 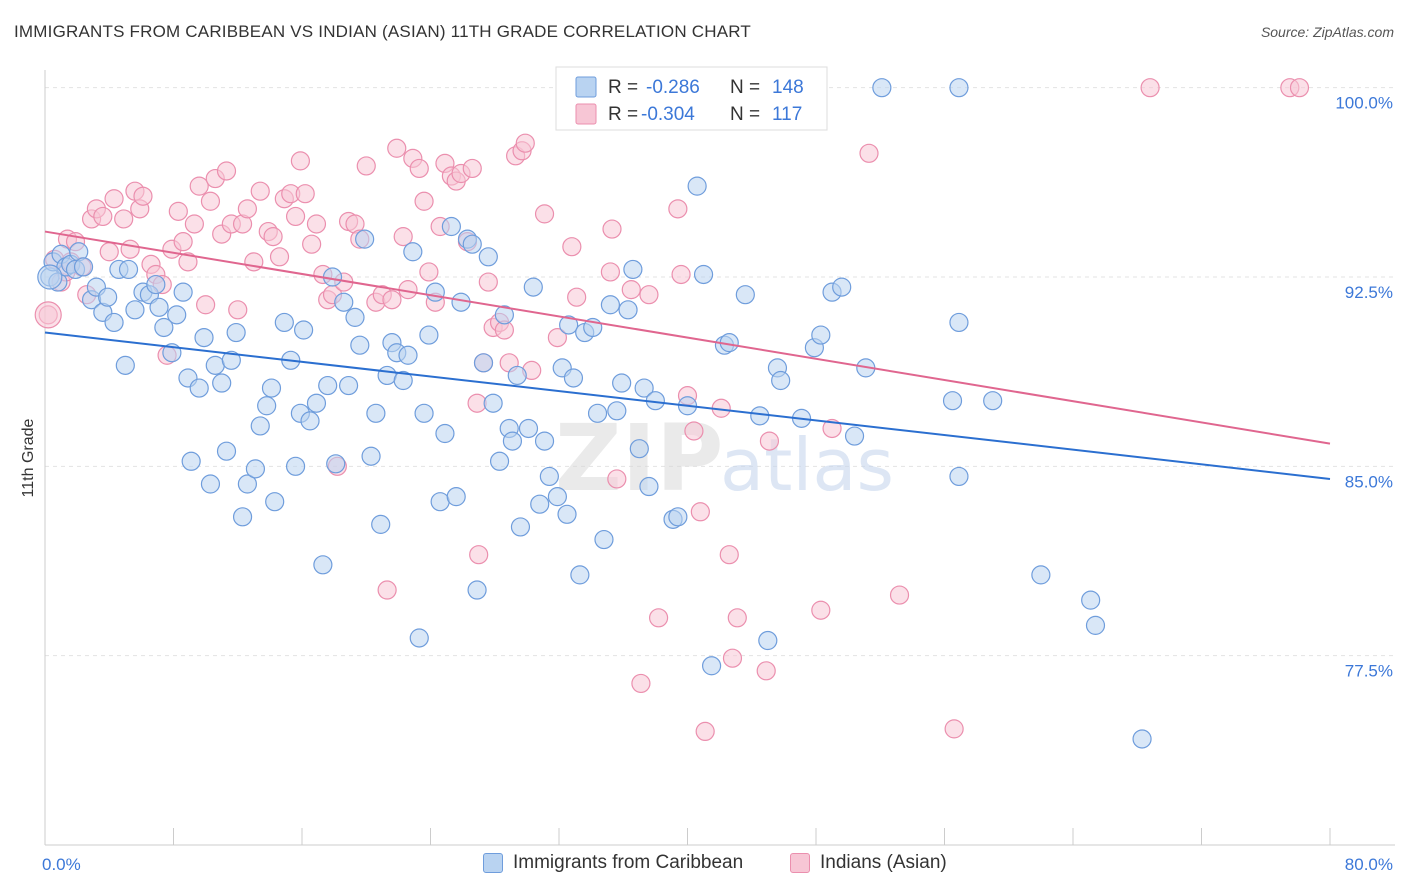 I want to click on watermark: ZIP atlas, so click(x=724, y=458).